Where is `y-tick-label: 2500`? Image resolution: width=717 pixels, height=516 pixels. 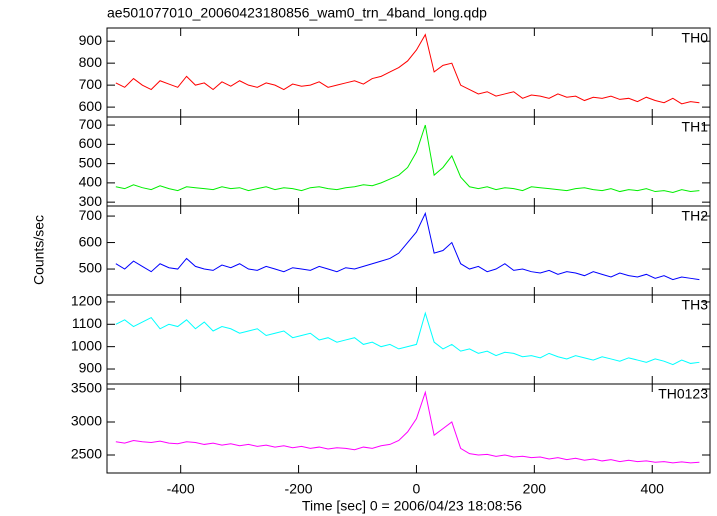 y-tick-label: 2500 is located at coordinates (86, 454).